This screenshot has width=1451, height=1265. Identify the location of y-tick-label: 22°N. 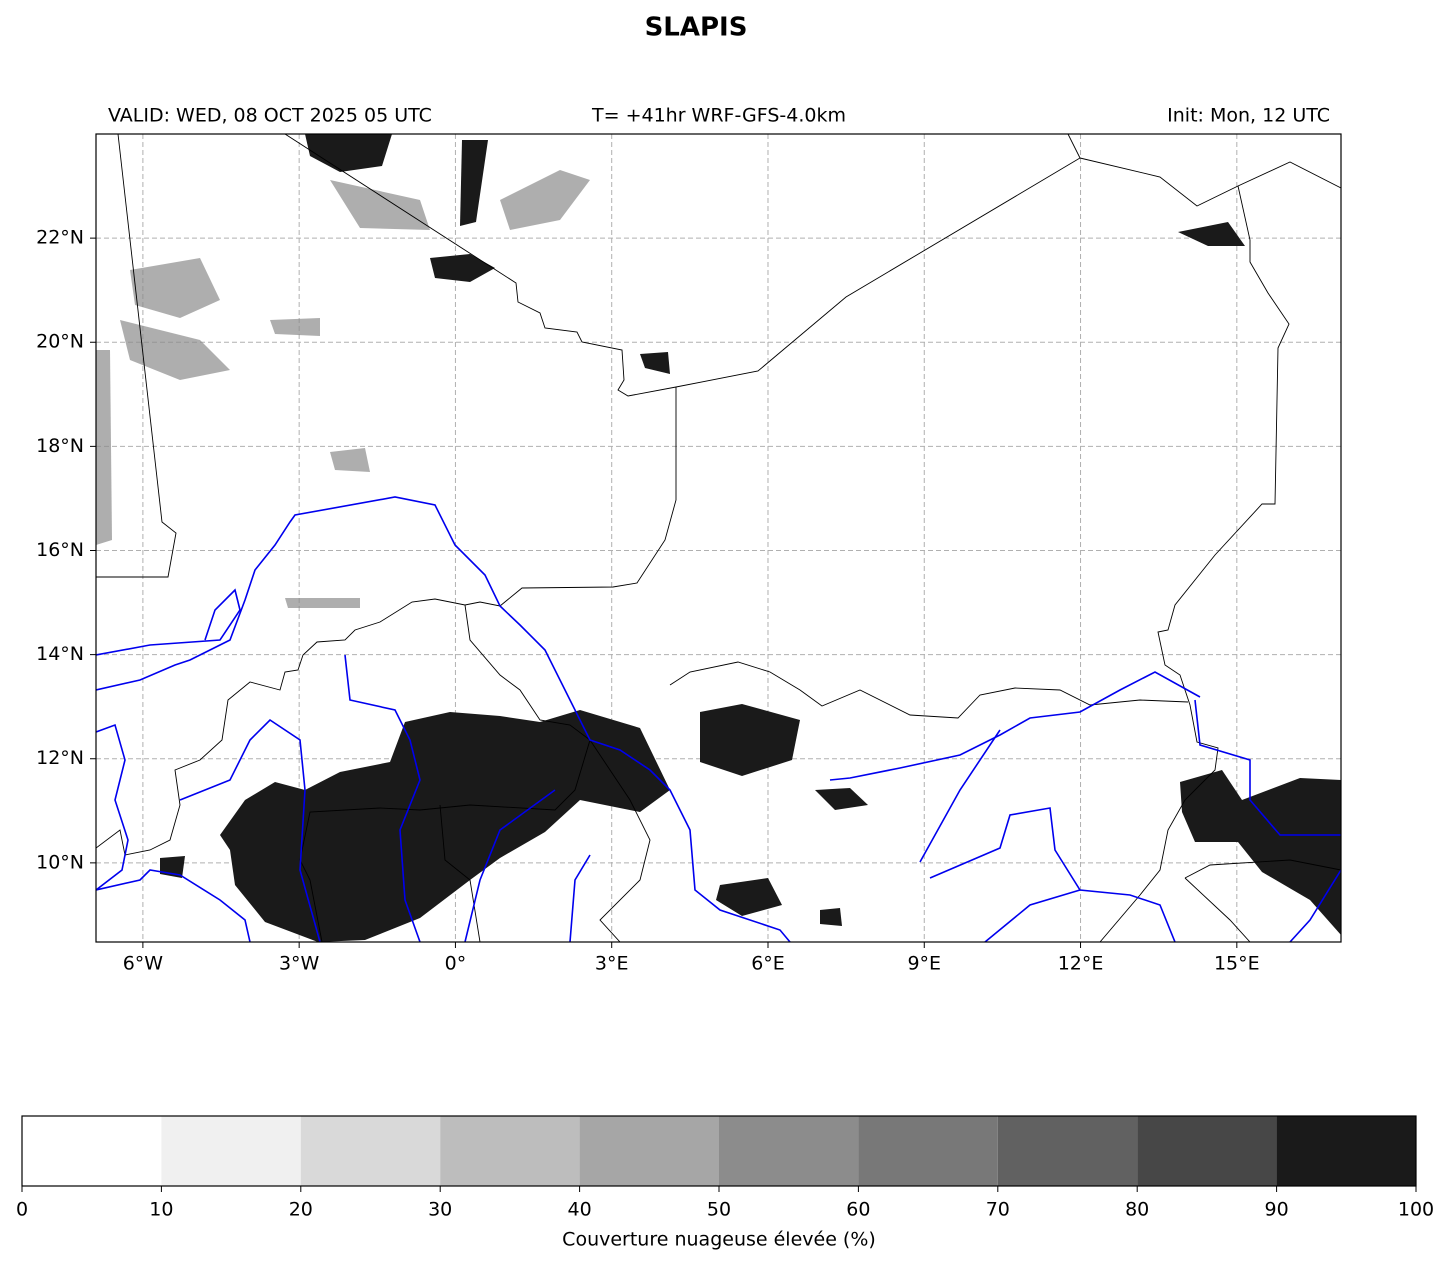
(60, 238).